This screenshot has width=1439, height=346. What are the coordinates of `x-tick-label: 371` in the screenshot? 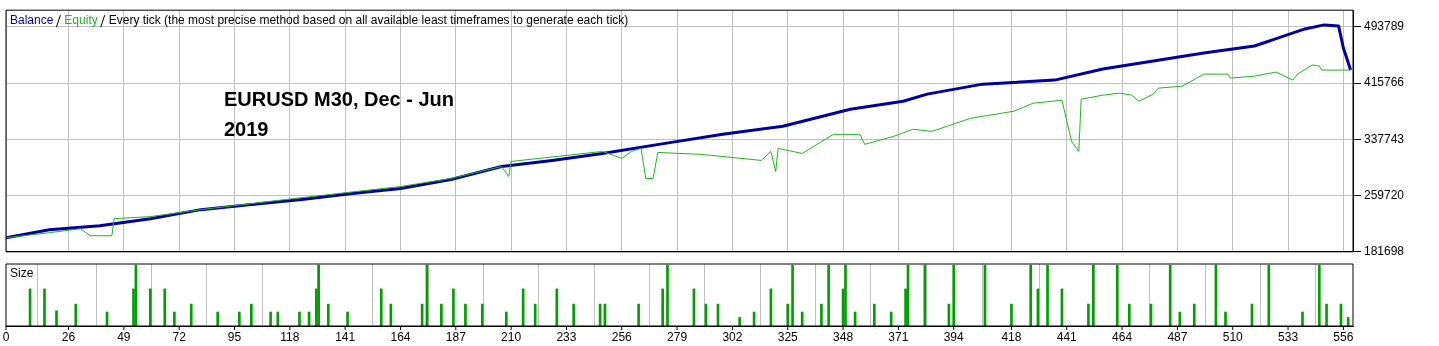 It's located at (898, 337).